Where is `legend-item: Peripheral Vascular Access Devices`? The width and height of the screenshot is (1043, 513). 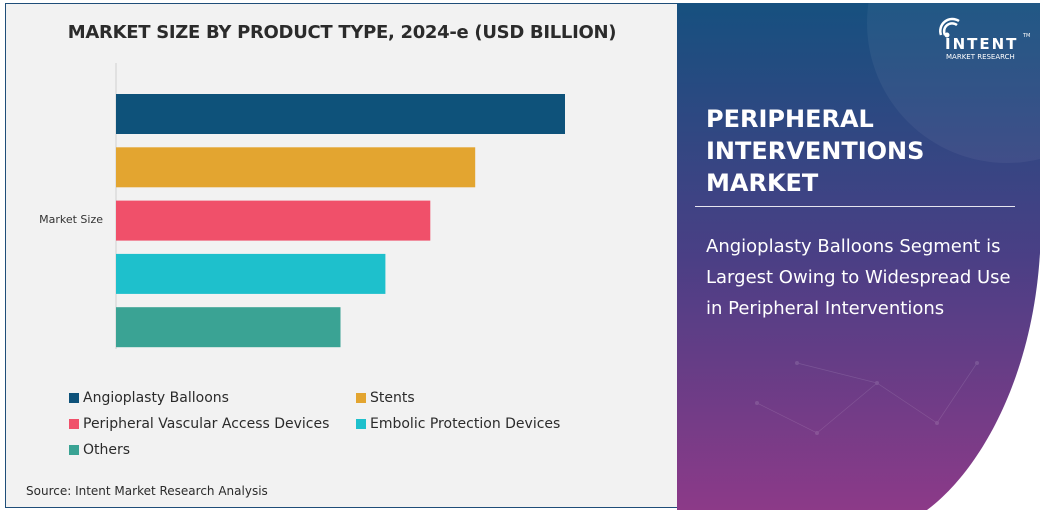
legend-item: Peripheral Vascular Access Devices is located at coordinates (199, 424).